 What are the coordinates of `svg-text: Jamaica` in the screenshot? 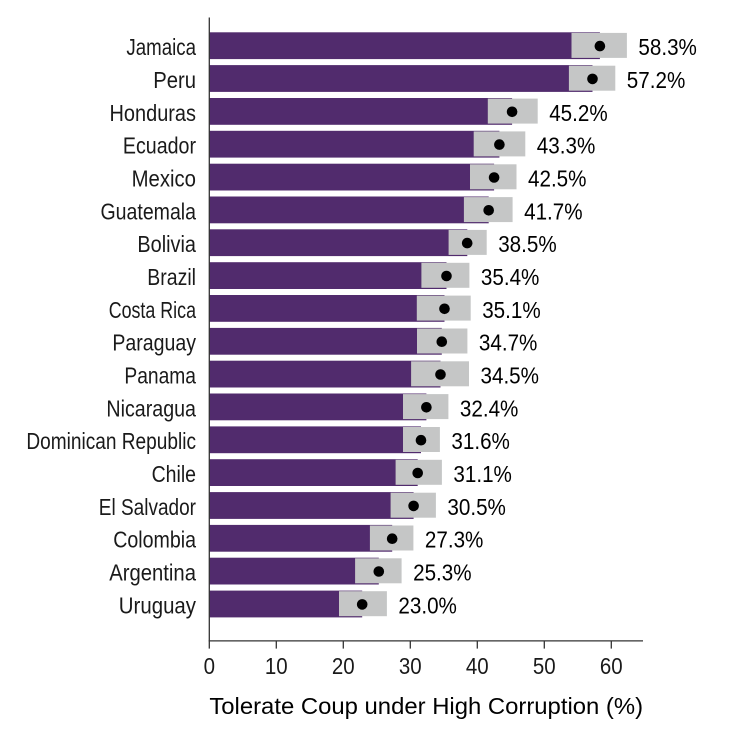 It's located at (161, 47).